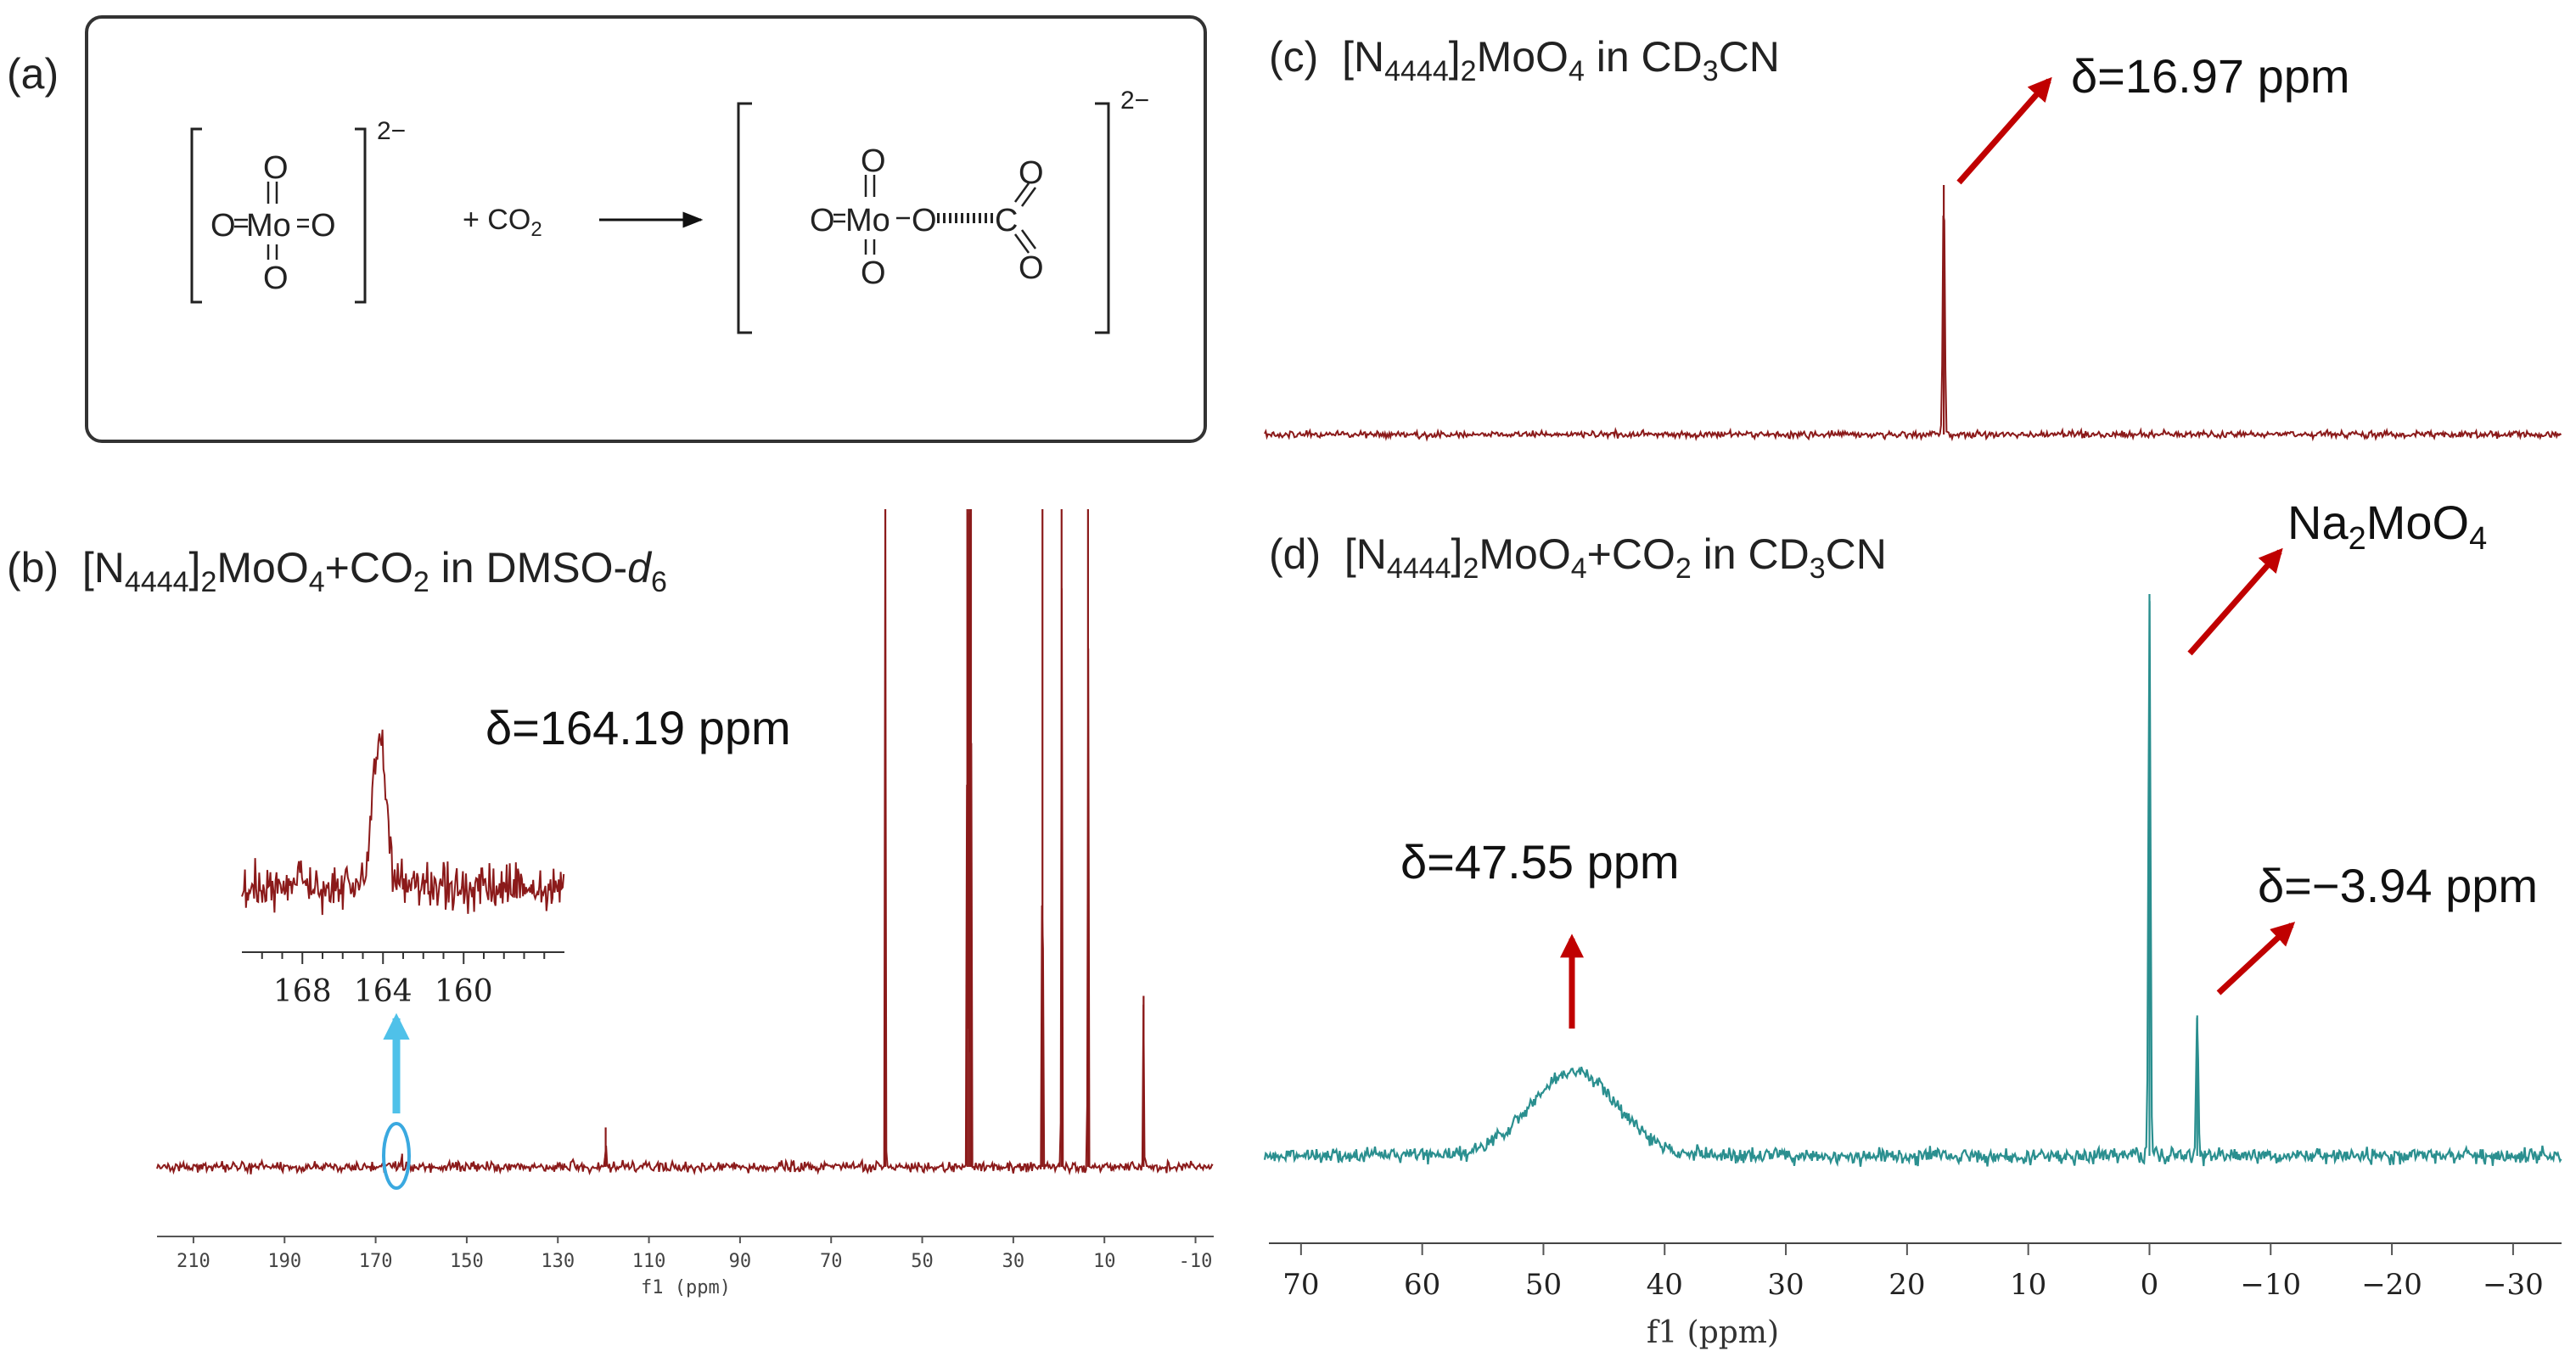  I want to click on panel-b-x-label: f1 (ppm), so click(686, 1287).